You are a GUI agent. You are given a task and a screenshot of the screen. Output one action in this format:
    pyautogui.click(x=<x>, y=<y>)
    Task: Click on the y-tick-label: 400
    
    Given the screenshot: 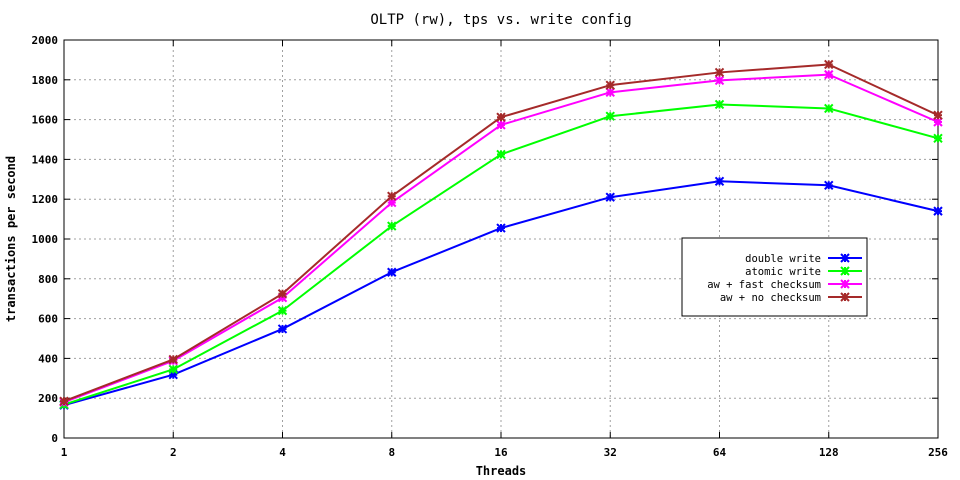 What is the action you would take?
    pyautogui.click(x=48, y=358)
    